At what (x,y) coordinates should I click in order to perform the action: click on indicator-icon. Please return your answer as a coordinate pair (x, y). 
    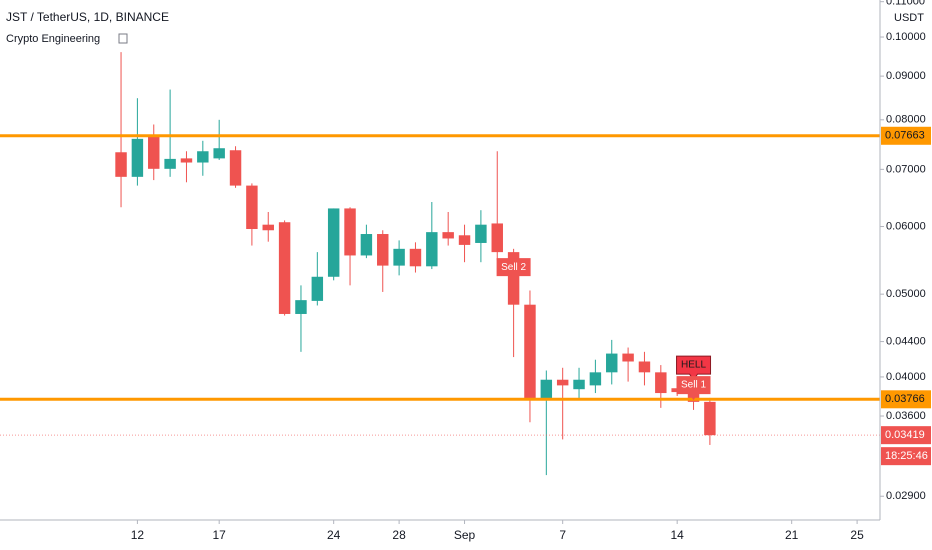
    Looking at the image, I should click on (123, 38).